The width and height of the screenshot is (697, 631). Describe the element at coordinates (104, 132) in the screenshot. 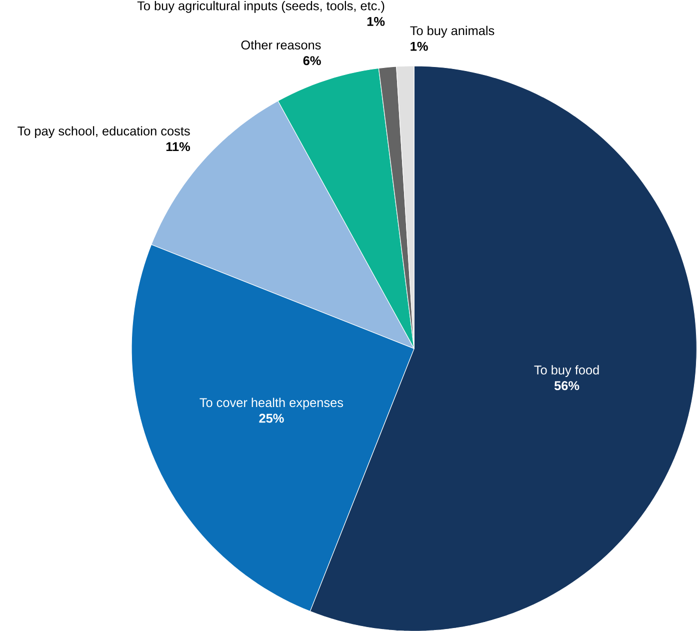

I see `slice-label: To pay school, education costs` at that location.